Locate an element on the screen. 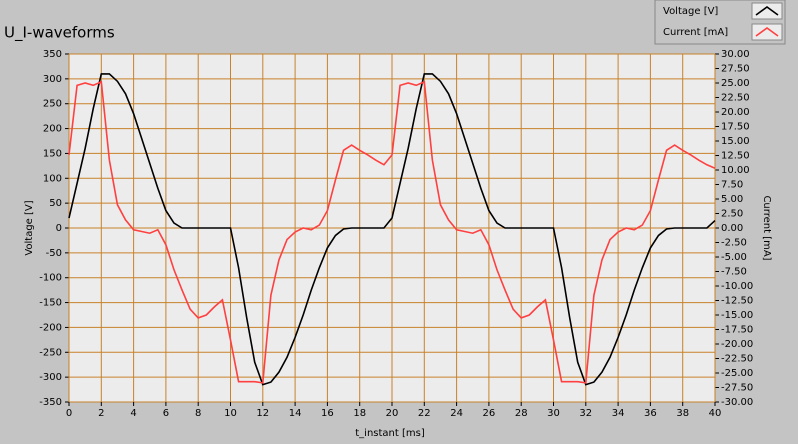  y2-tick-label: 10.00 is located at coordinates (735, 170).